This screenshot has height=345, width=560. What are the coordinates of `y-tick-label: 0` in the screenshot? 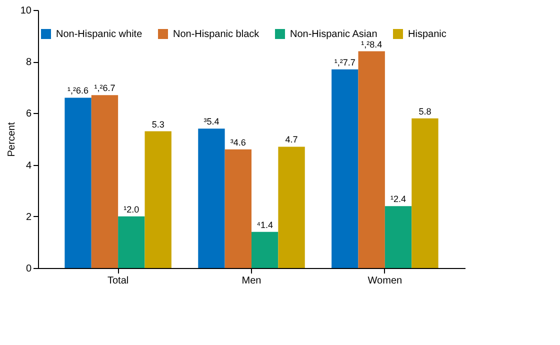 It's located at (29, 269).